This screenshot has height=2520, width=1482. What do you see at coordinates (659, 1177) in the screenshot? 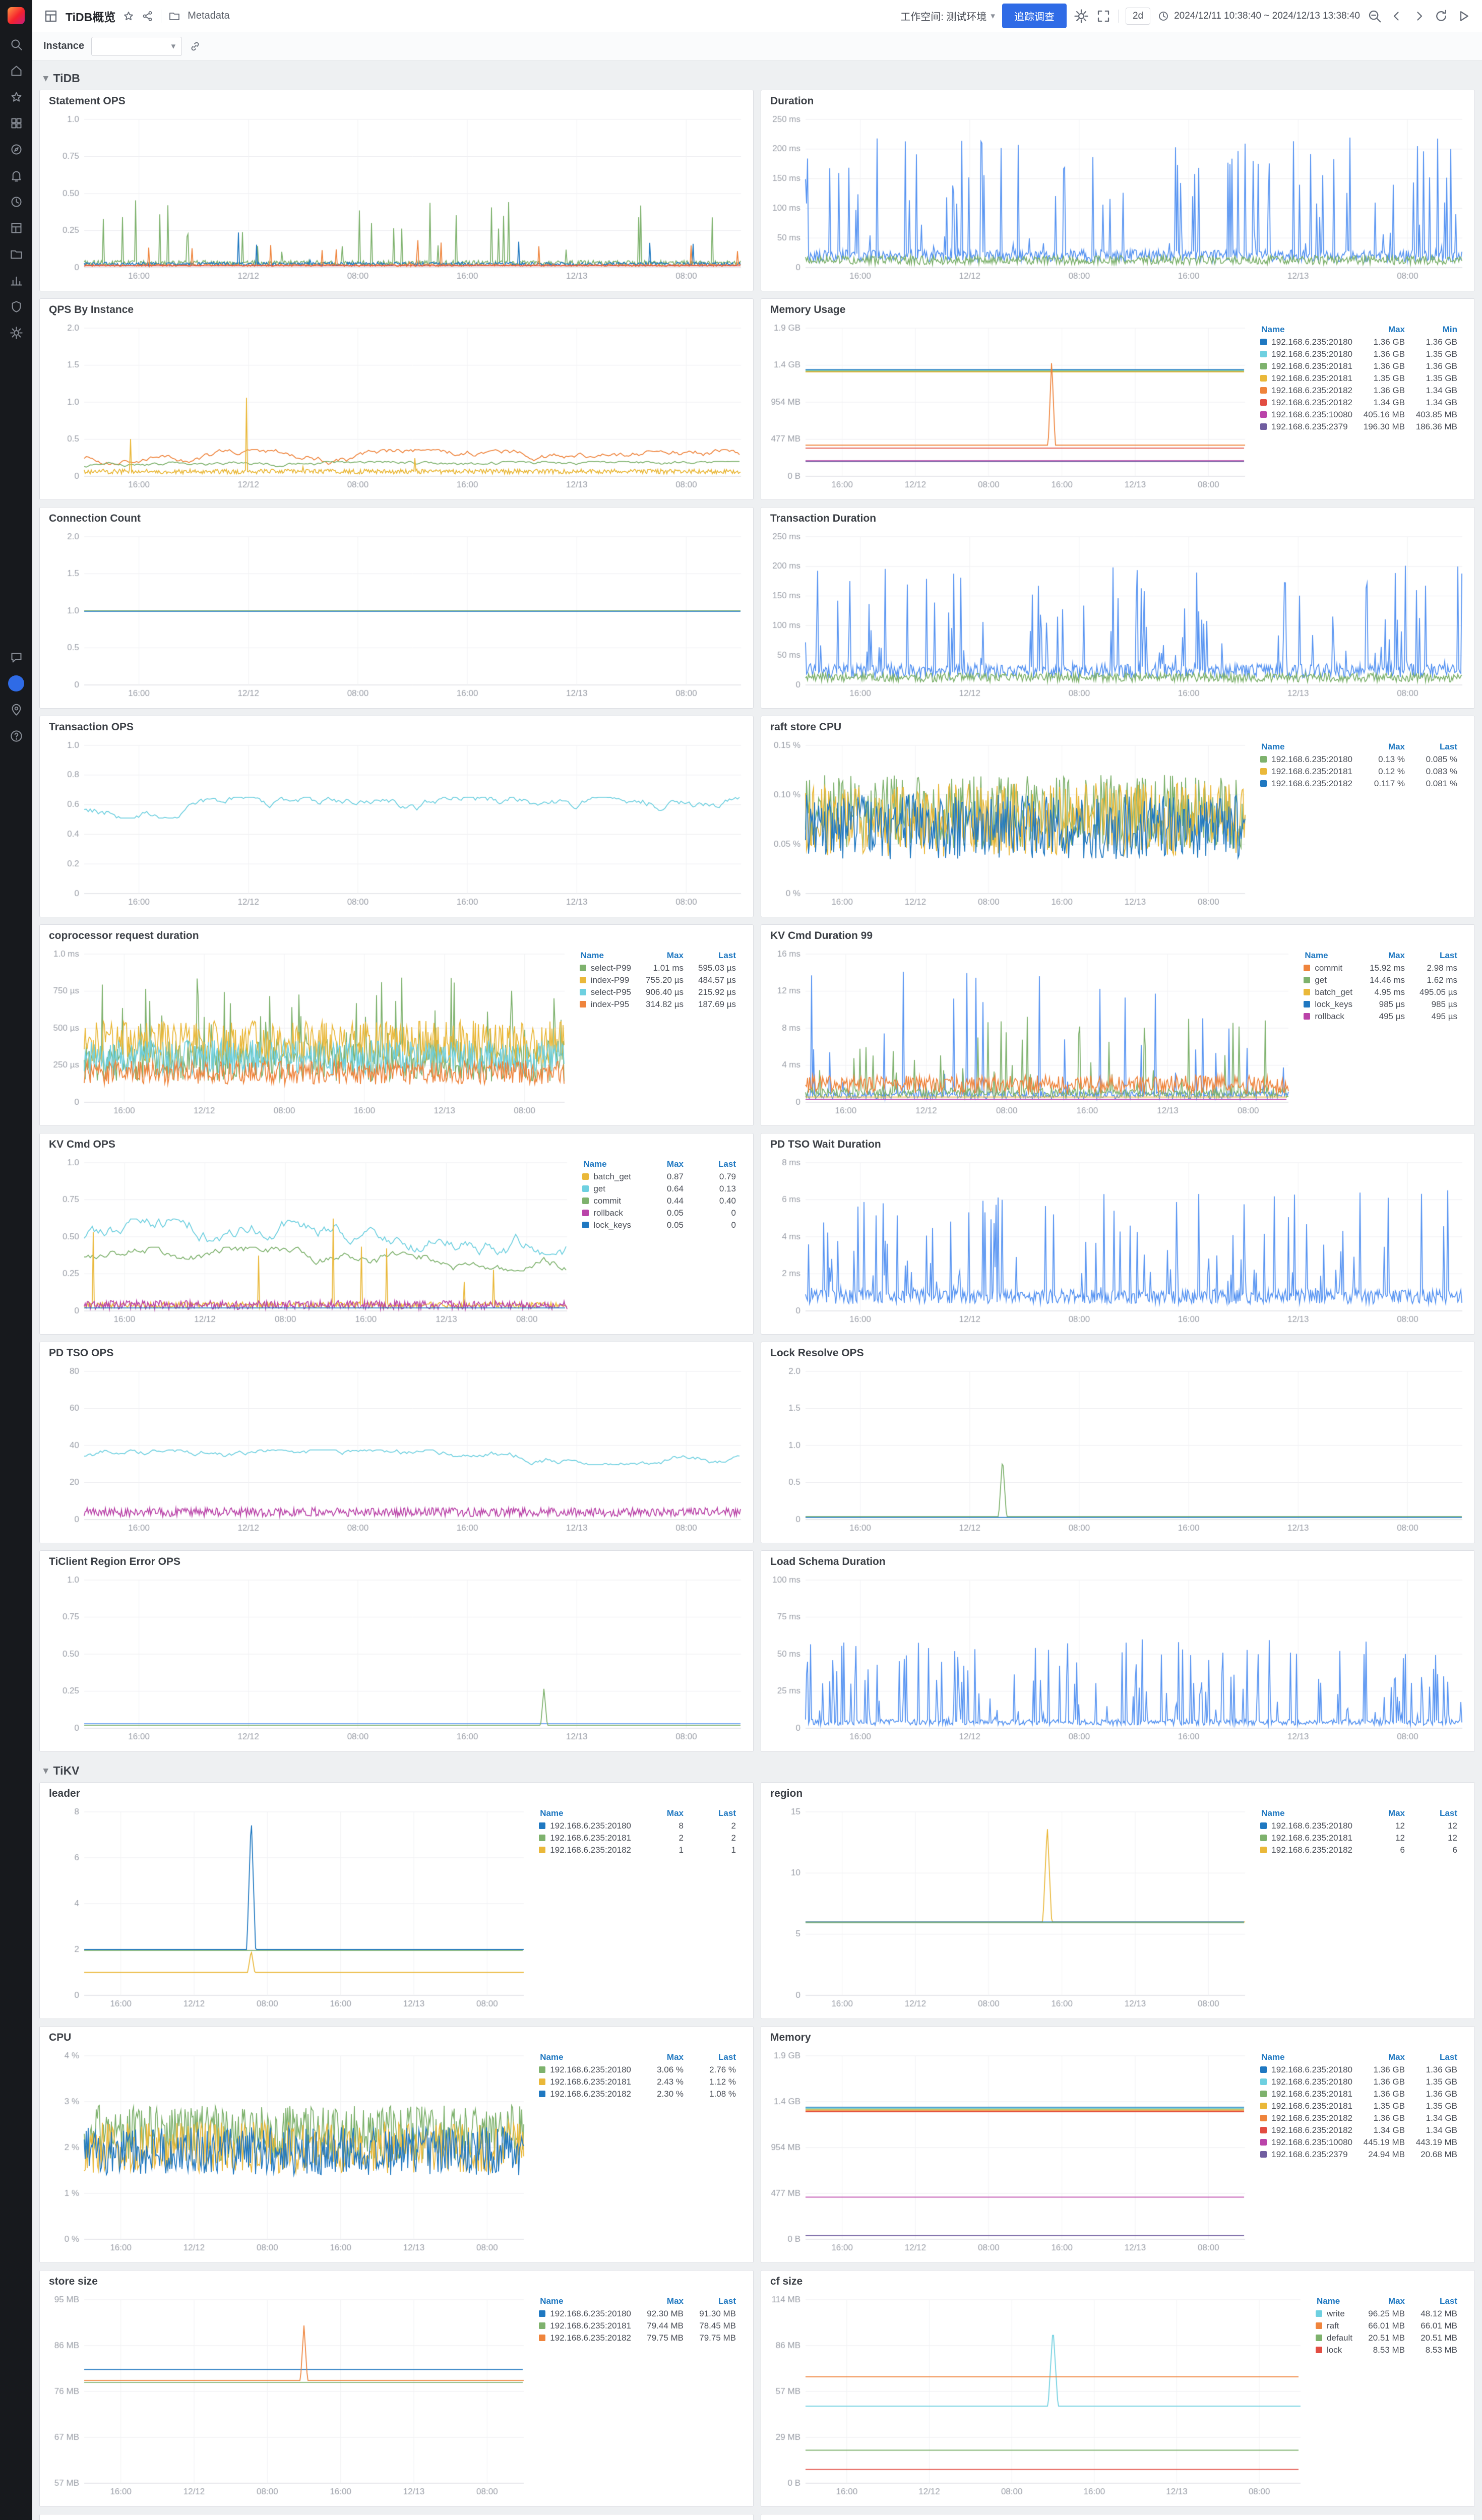
I see `legend-row: batch_get 0.87 0.79` at bounding box center [659, 1177].